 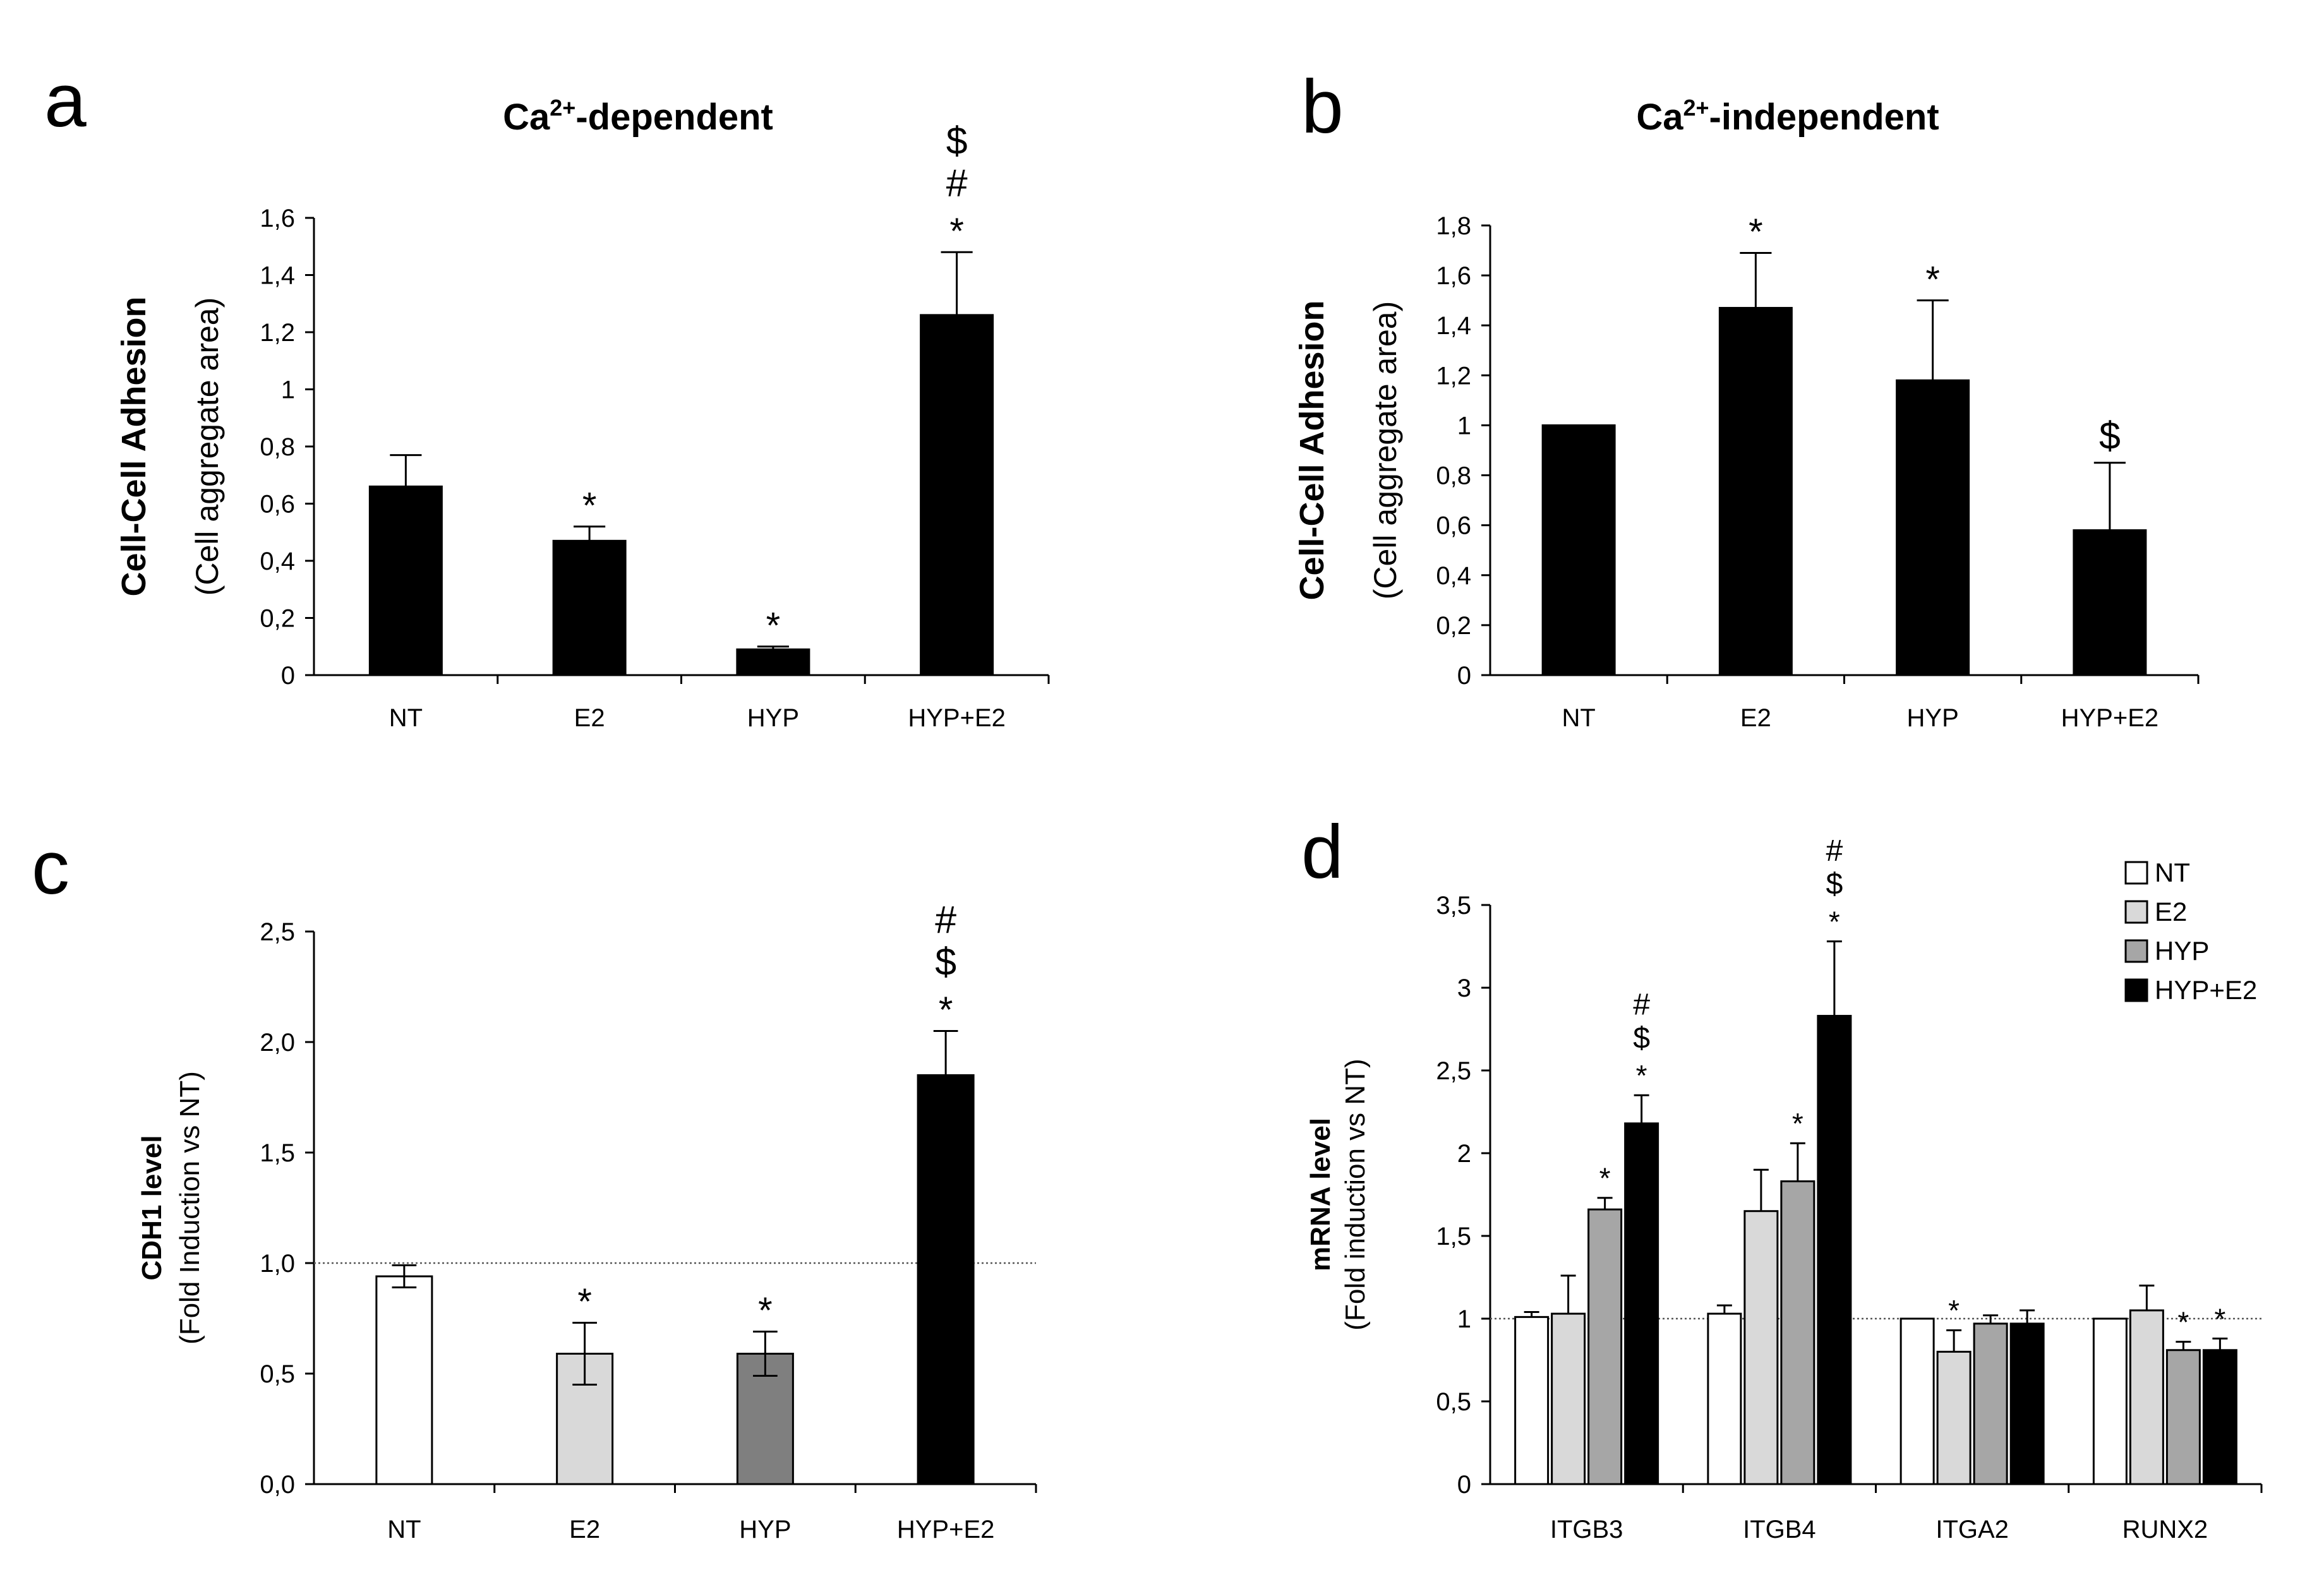 What do you see at coordinates (1788, 116) in the screenshot?
I see `chart-title: Ca2+-independent` at bounding box center [1788, 116].